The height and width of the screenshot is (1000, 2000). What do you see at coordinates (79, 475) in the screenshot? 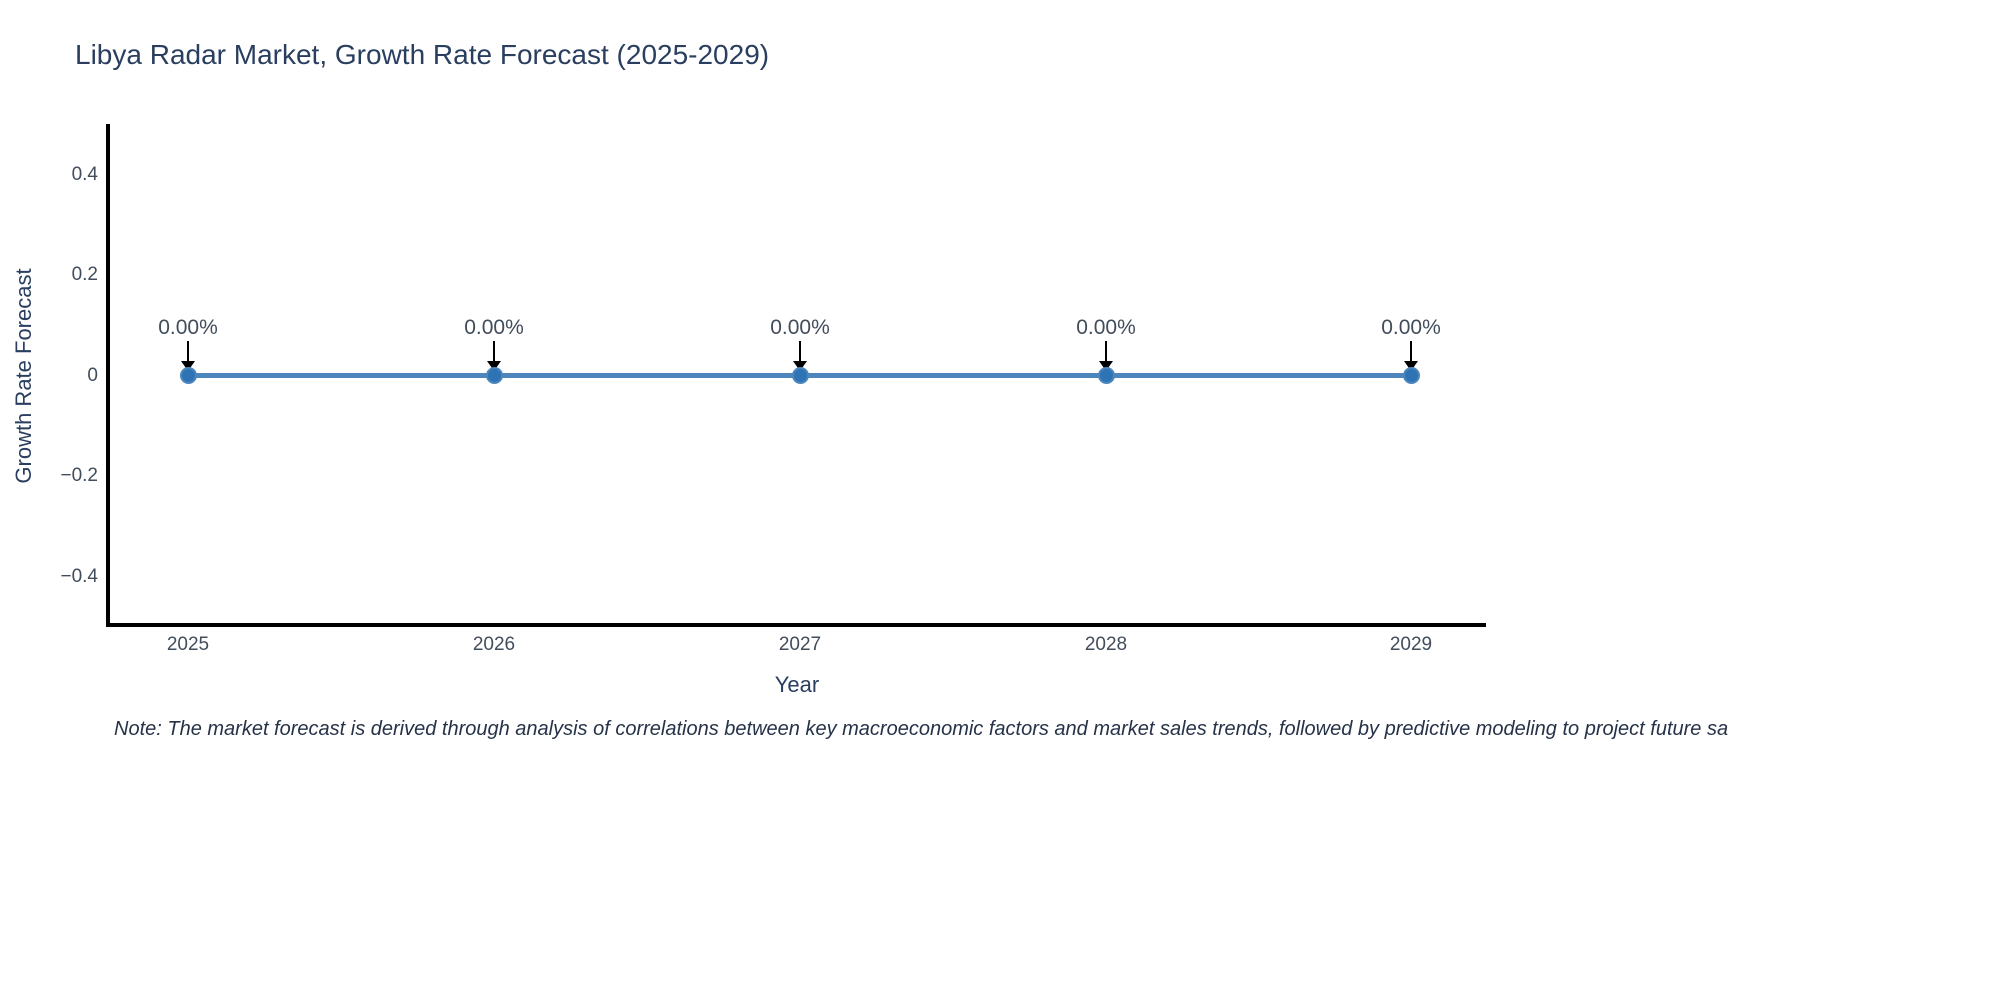
I see `y-tick-label: −0.2` at bounding box center [79, 475].